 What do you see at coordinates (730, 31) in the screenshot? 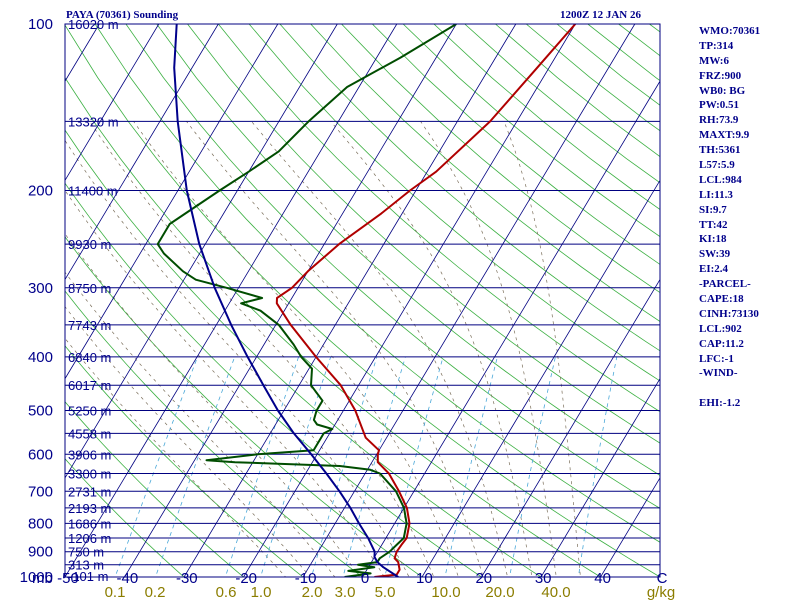
I see `index-item: WMO:70361` at bounding box center [730, 31].